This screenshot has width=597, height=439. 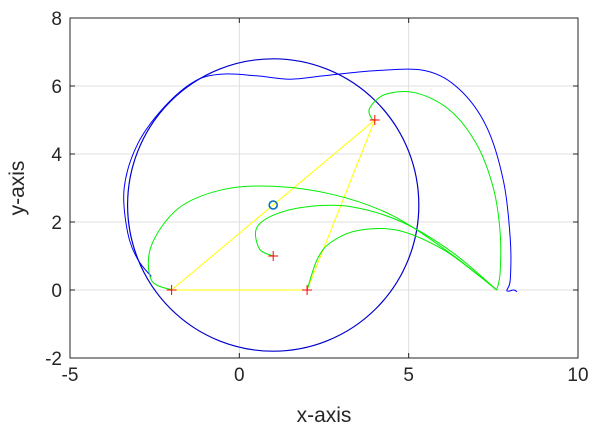 What do you see at coordinates (56, 19) in the screenshot?
I see `y-tick-label: 8` at bounding box center [56, 19].